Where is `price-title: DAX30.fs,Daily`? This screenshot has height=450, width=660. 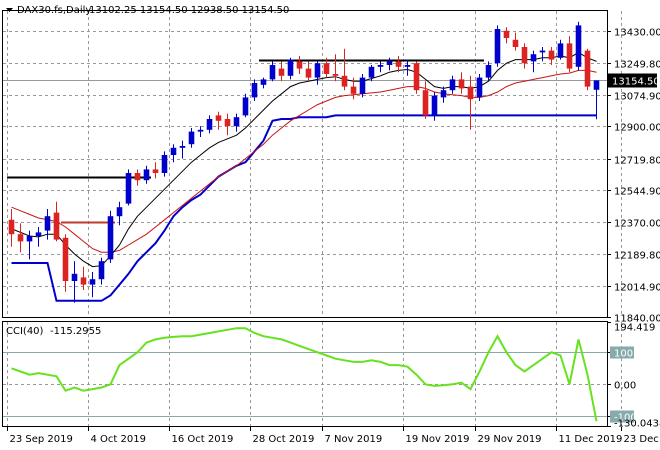
price-title: DAX30.fs,Daily is located at coordinates (54, 10).